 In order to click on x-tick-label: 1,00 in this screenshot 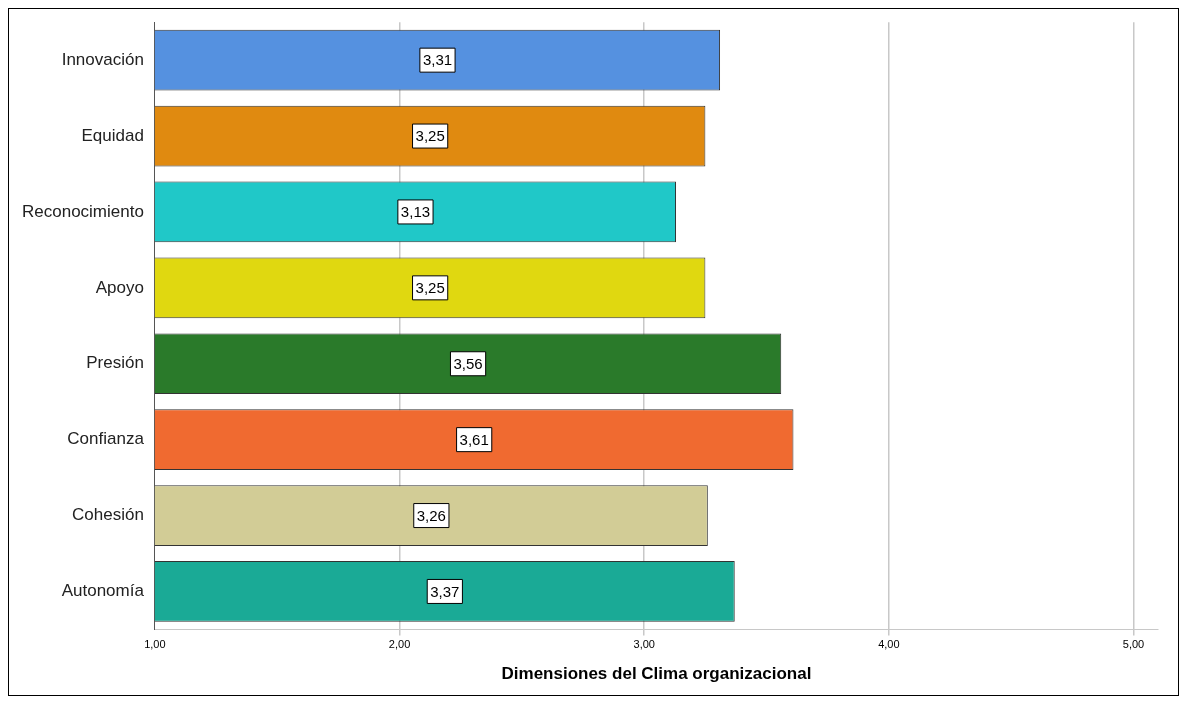, I will do `click(155, 644)`.